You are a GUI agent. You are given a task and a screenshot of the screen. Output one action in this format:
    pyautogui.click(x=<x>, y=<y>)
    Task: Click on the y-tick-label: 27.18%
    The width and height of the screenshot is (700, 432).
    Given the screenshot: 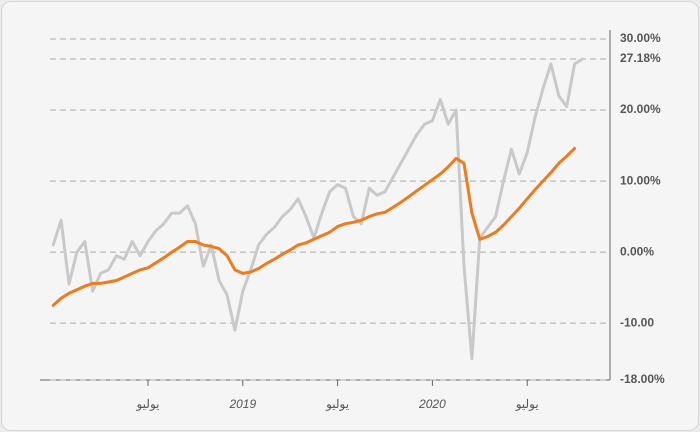 What is the action you would take?
    pyautogui.click(x=640, y=58)
    